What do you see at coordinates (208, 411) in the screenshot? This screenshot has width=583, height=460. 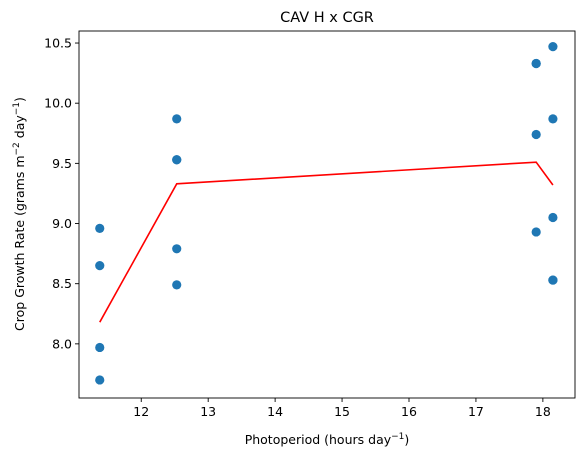 I see `x-tick-label: 13` at bounding box center [208, 411].